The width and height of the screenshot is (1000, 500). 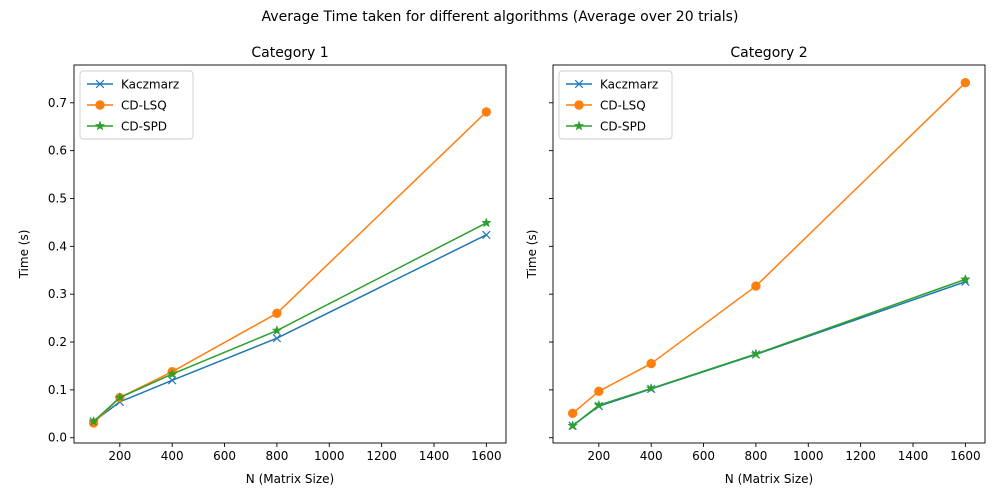 I want to click on y-tick-label: 0.3, so click(x=57, y=294).